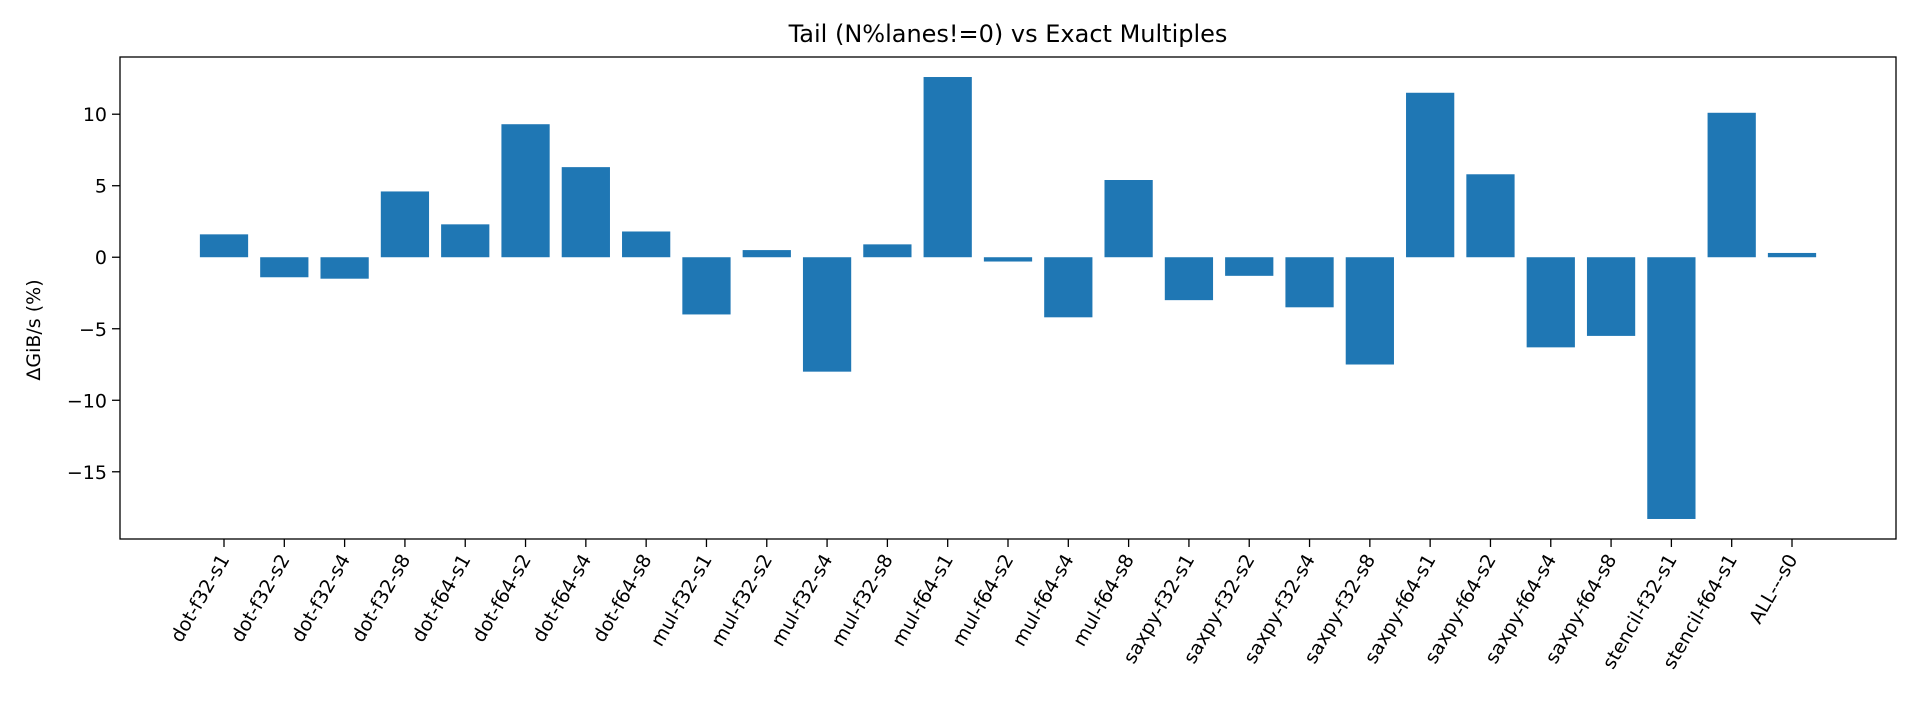 The height and width of the screenshot is (720, 1920). I want to click on x-tick-label: dot-f32-s2, so click(261, 599).